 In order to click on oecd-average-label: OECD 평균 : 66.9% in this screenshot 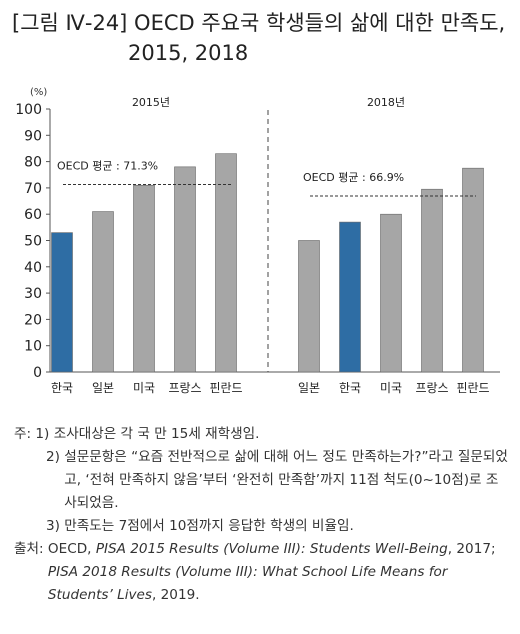, I will do `click(353, 177)`.